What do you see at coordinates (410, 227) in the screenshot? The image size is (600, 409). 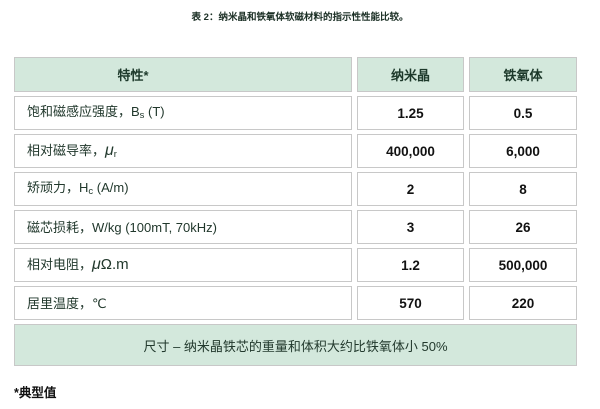 I see `nanocrystalline-value-cell: 3` at bounding box center [410, 227].